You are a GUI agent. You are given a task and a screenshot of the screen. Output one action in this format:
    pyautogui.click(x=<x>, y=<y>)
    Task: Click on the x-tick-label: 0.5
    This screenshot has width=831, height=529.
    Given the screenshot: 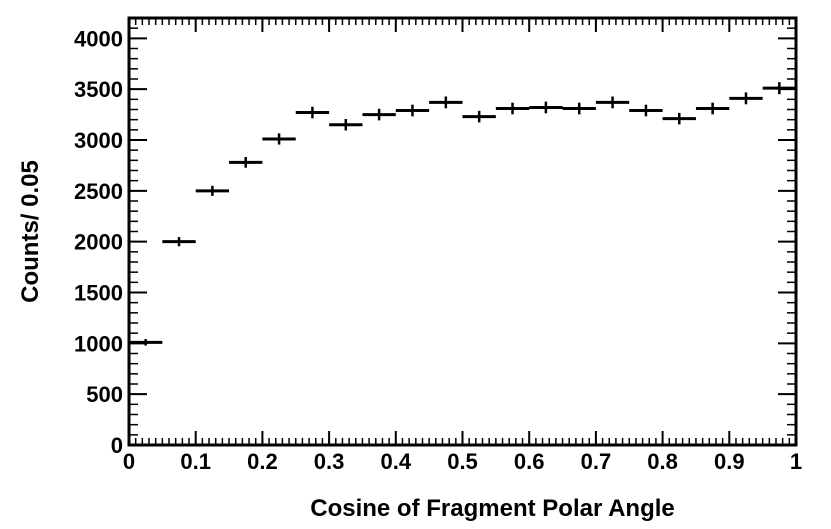 What is the action you would take?
    pyautogui.click(x=462, y=461)
    